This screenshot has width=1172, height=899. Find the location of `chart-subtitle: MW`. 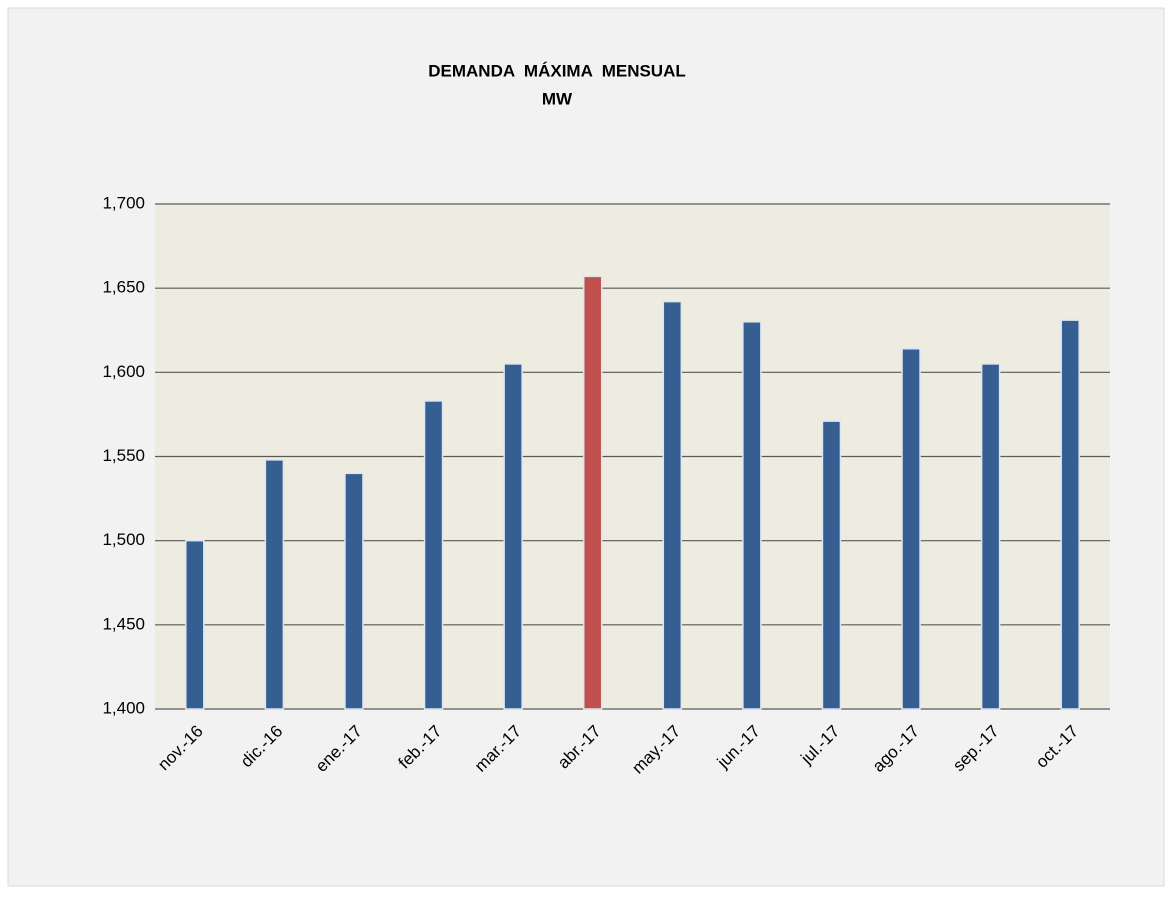

chart-subtitle: MW is located at coordinates (557, 98).